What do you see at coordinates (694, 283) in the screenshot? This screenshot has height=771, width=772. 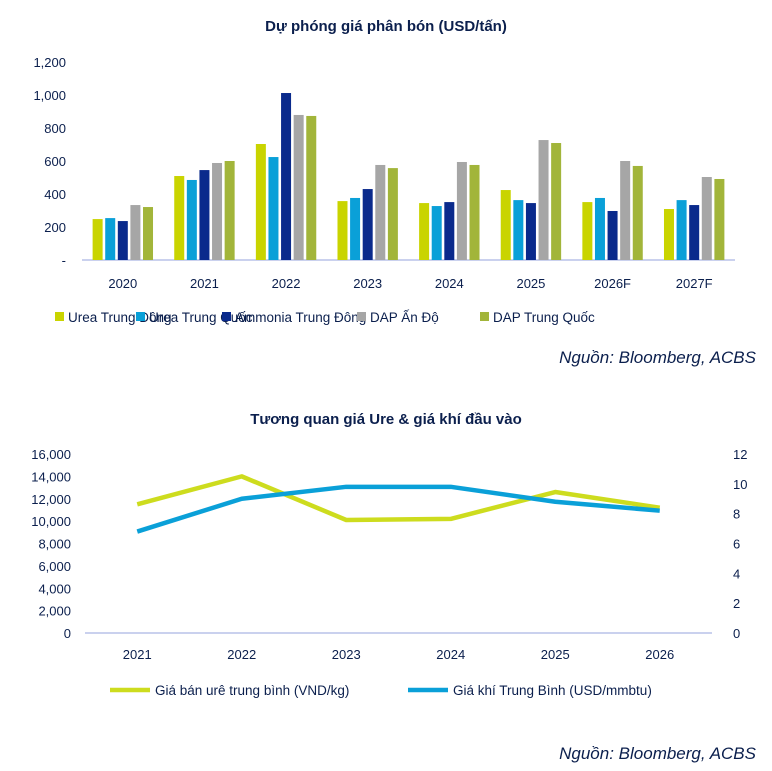 I see `x-tick-label: 2027F` at bounding box center [694, 283].